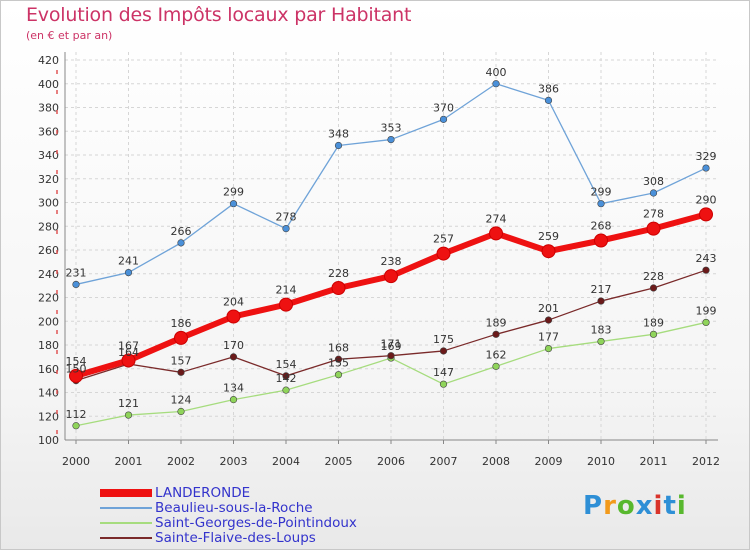  I want to click on data-label: 157, so click(181, 360).